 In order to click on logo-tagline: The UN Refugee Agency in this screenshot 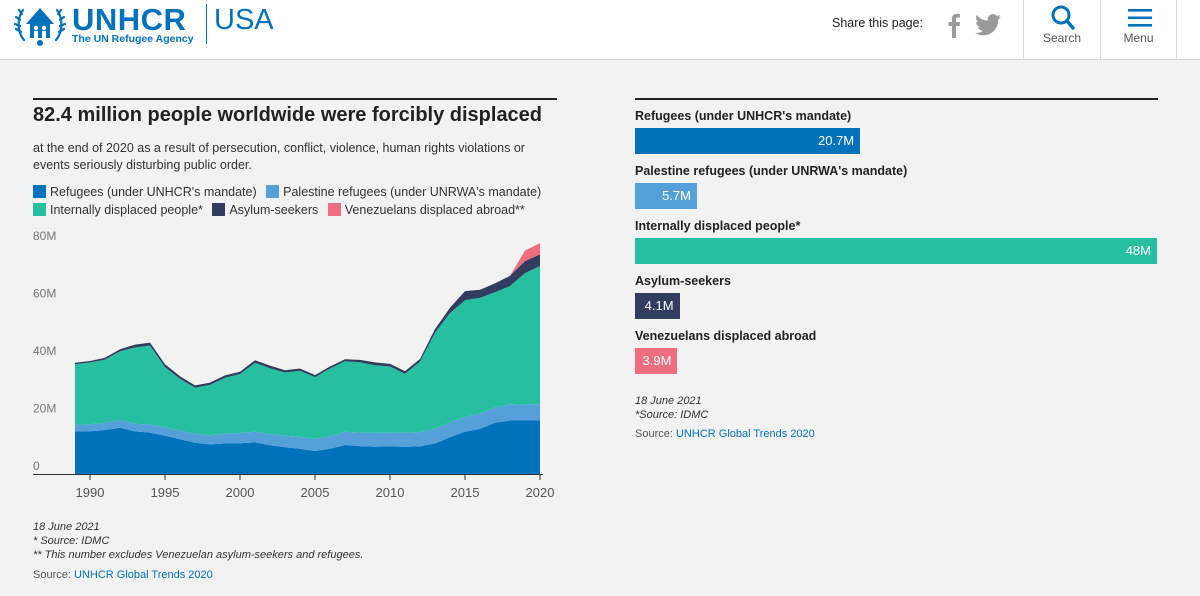, I will do `click(133, 39)`.